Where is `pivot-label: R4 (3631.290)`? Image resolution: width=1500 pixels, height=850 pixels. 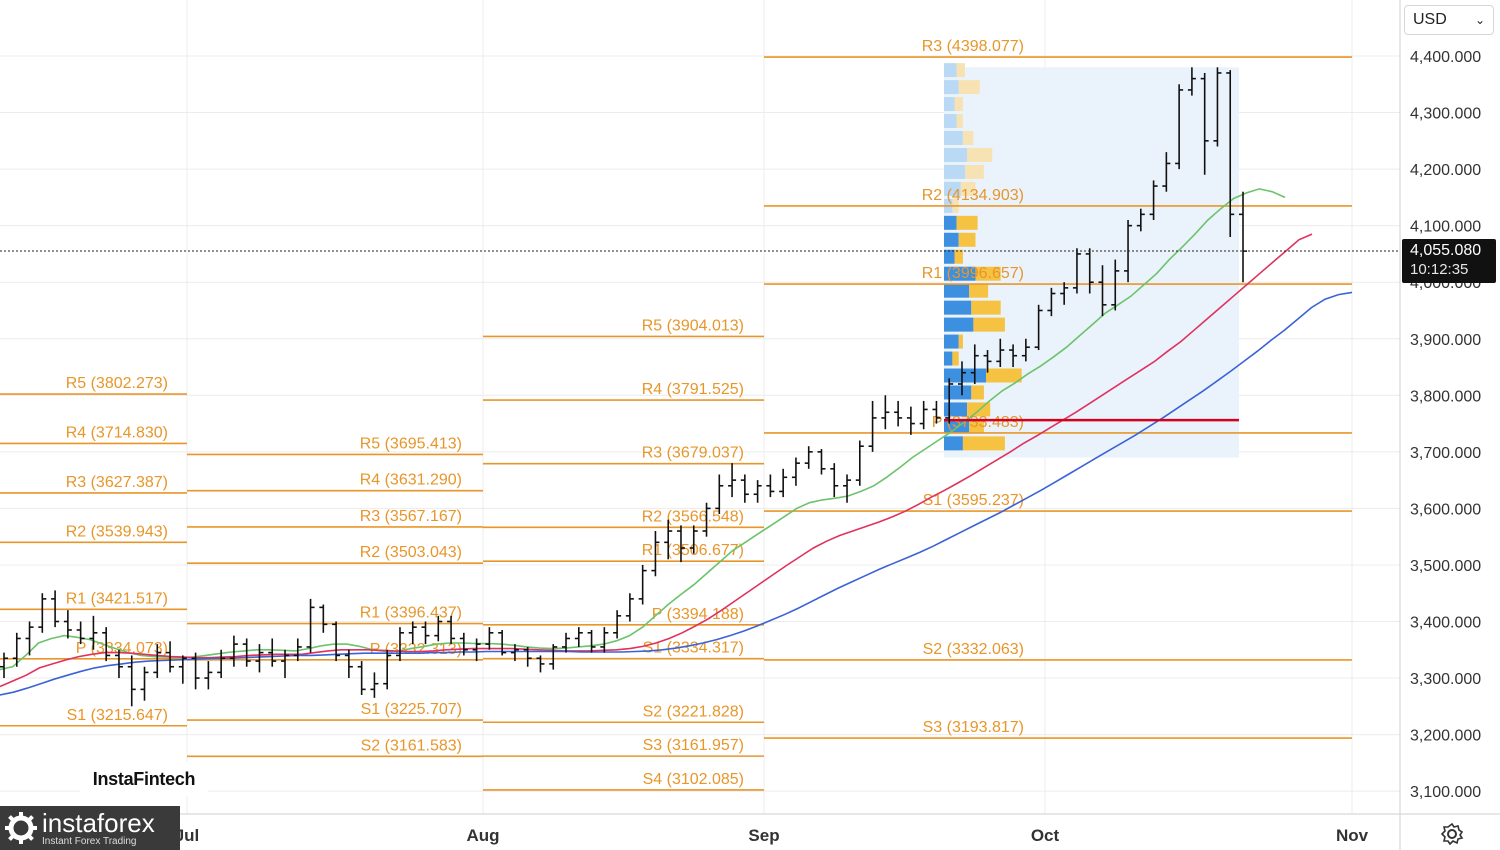
pivot-label: R4 (3631.290) is located at coordinates (411, 480).